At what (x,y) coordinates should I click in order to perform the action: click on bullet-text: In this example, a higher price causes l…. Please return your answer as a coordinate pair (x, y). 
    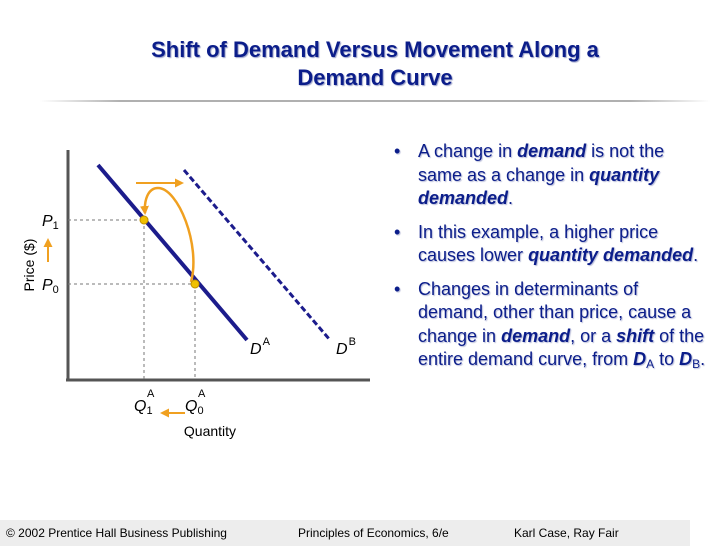
    Looking at the image, I should click on (538, 243).